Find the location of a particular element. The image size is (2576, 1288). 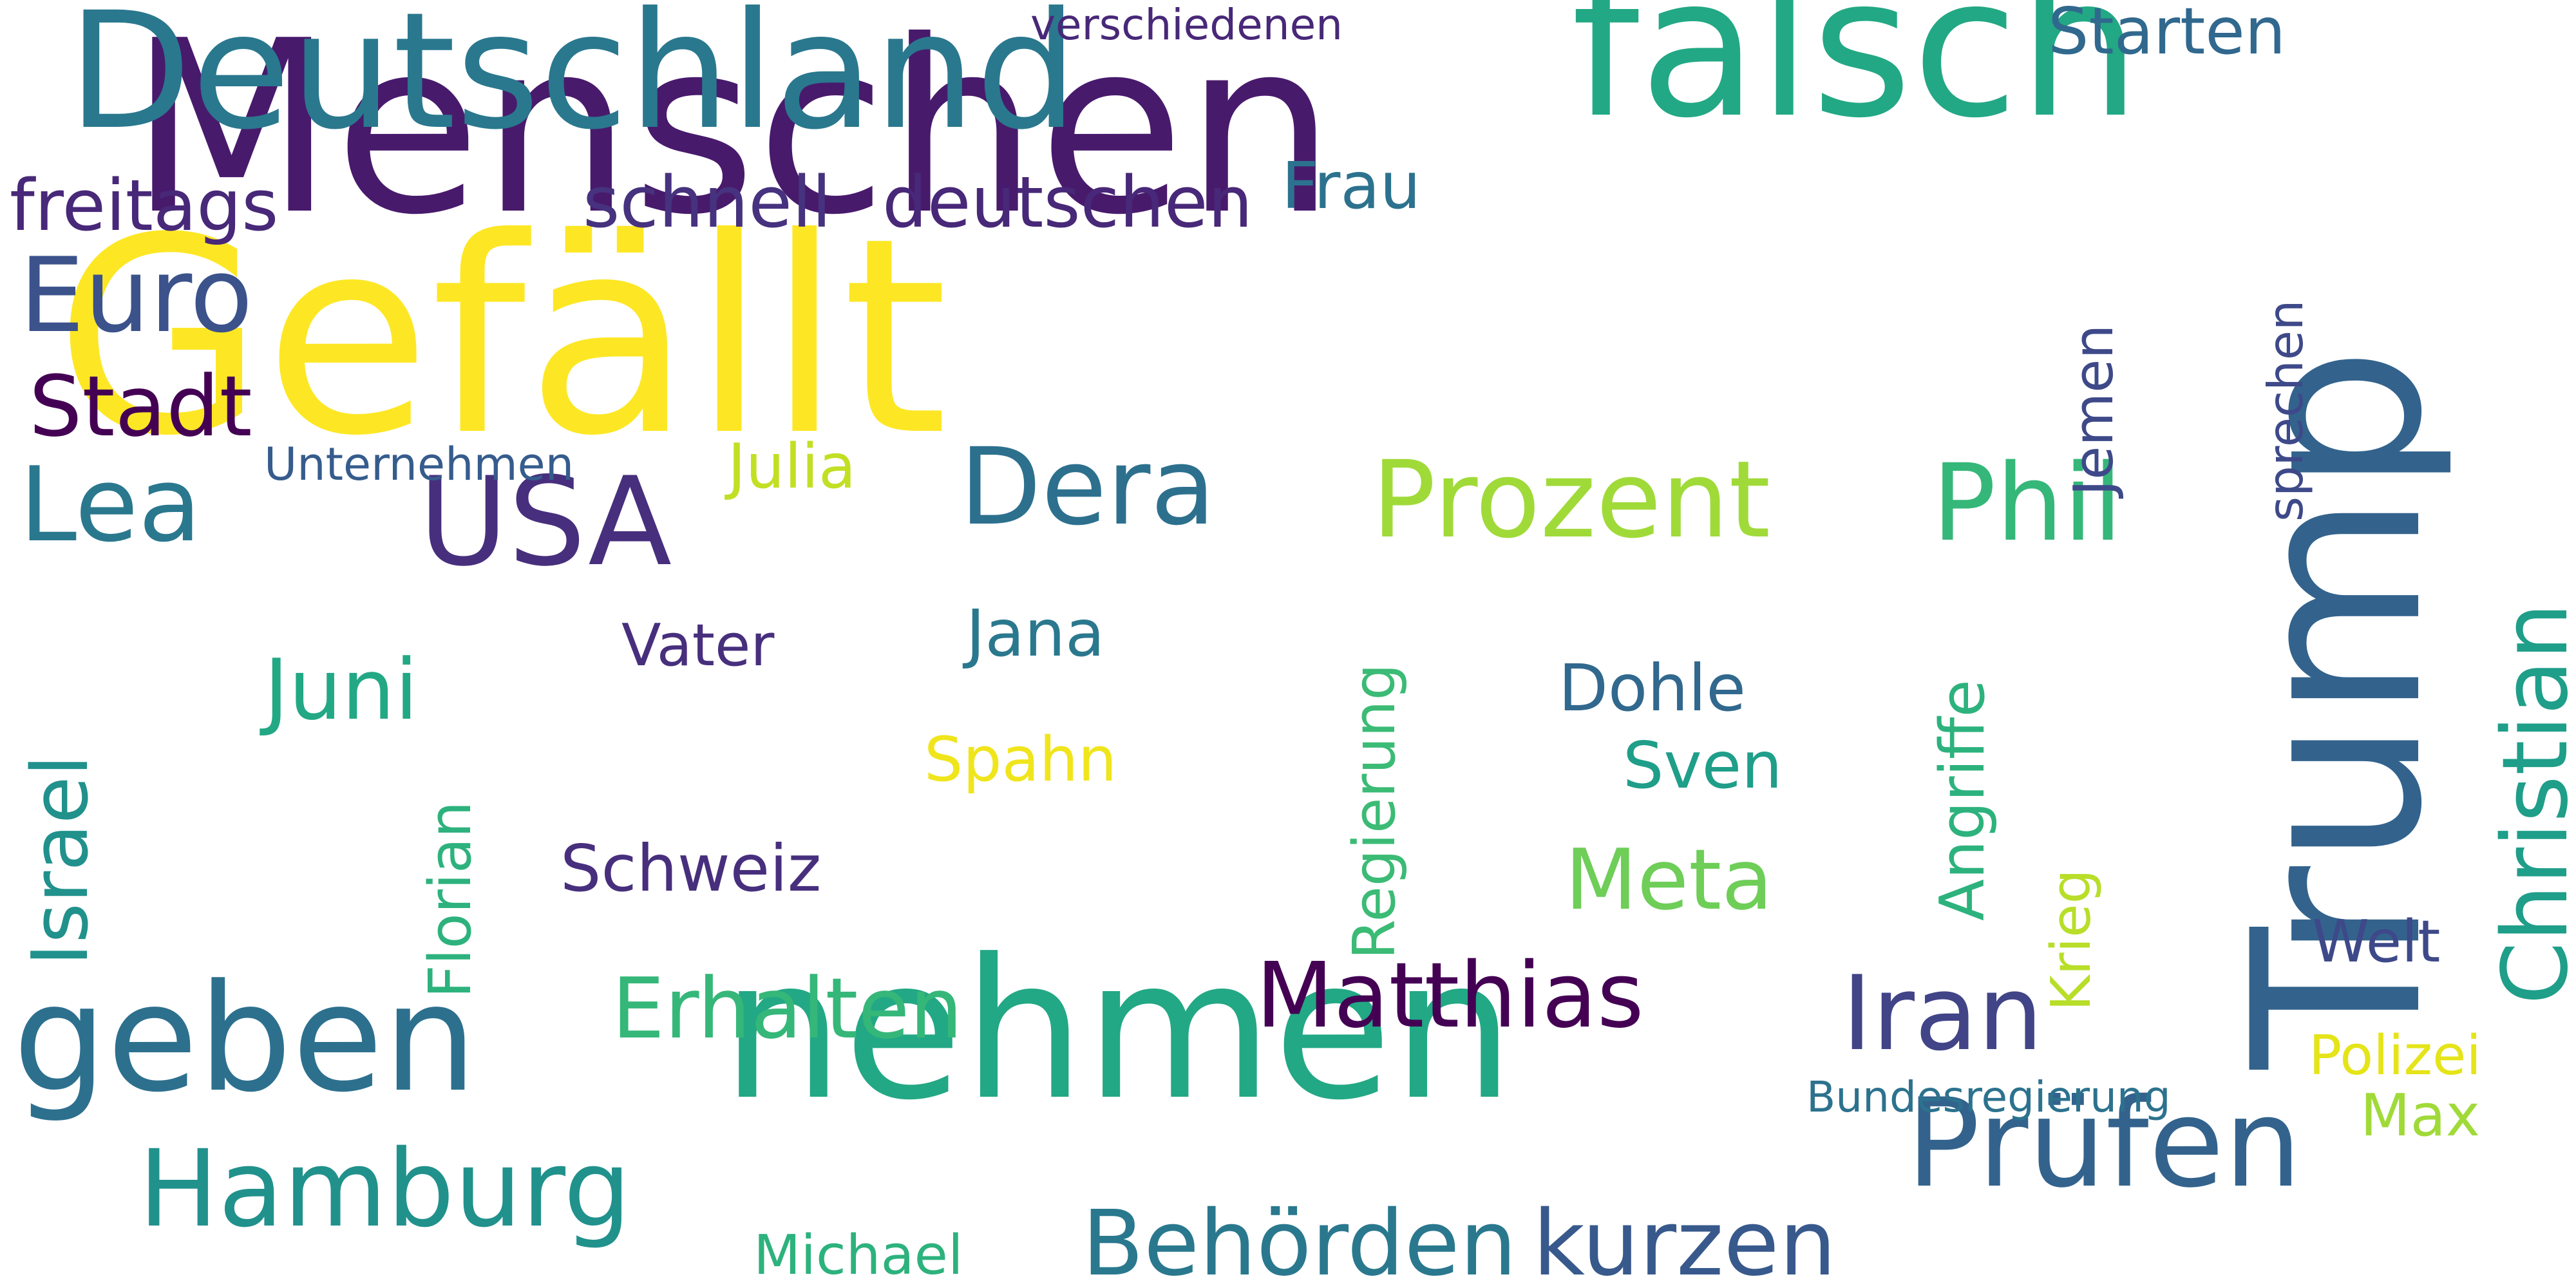

word-michael: Michael is located at coordinates (858, 1255).